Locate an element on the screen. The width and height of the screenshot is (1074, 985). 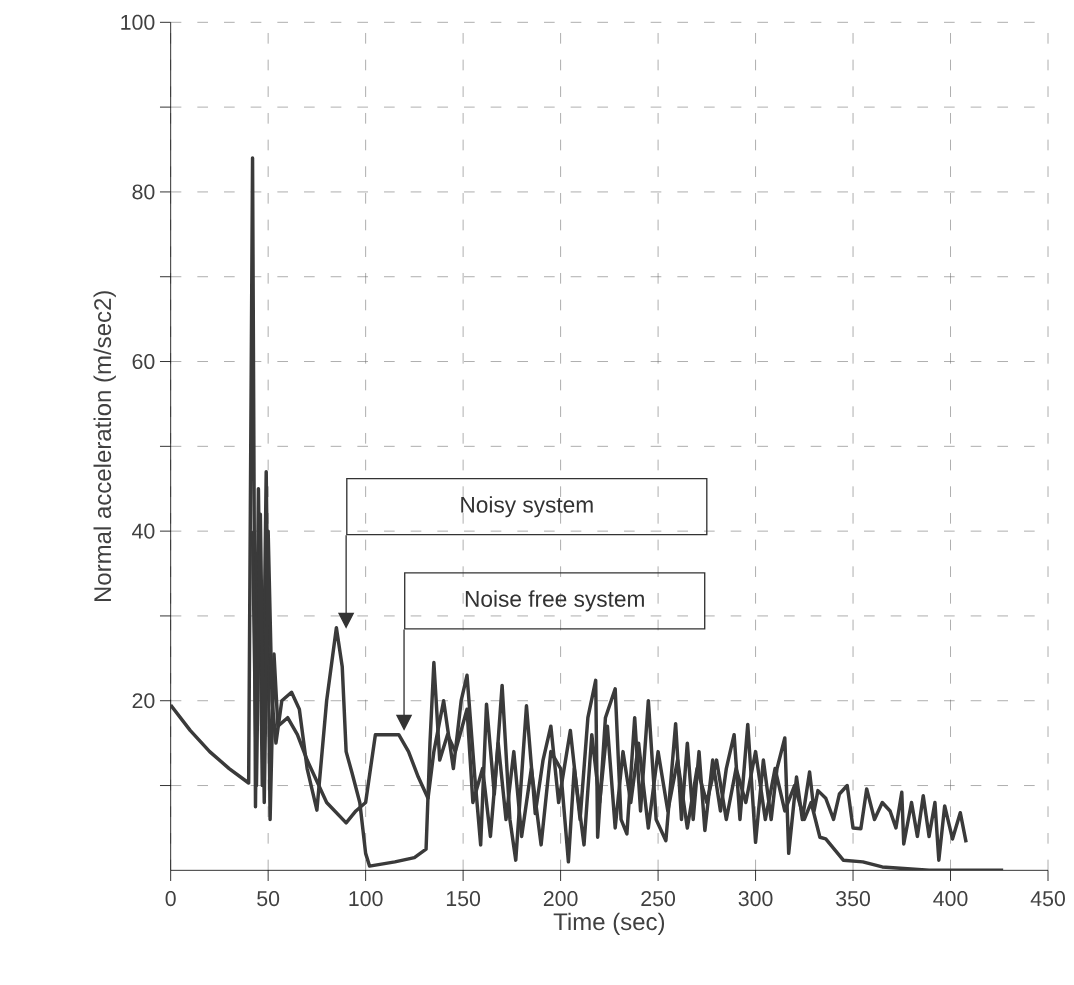
annotation: Noisy system is located at coordinates (527, 507).